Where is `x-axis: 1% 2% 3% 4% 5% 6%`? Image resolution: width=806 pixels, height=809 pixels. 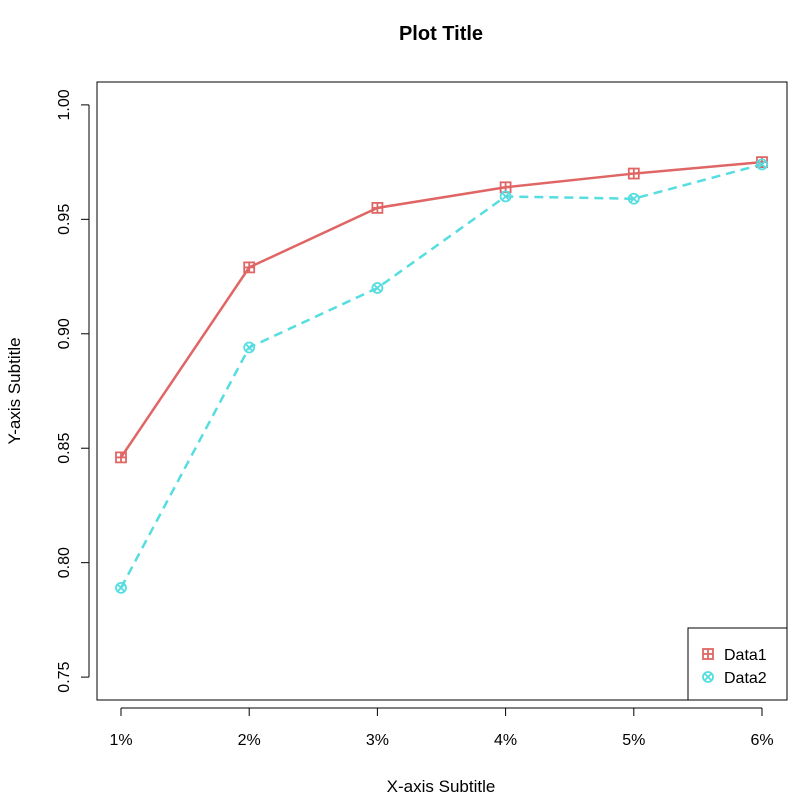
x-axis: 1% 2% 3% 4% 5% 6% is located at coordinates (441, 728).